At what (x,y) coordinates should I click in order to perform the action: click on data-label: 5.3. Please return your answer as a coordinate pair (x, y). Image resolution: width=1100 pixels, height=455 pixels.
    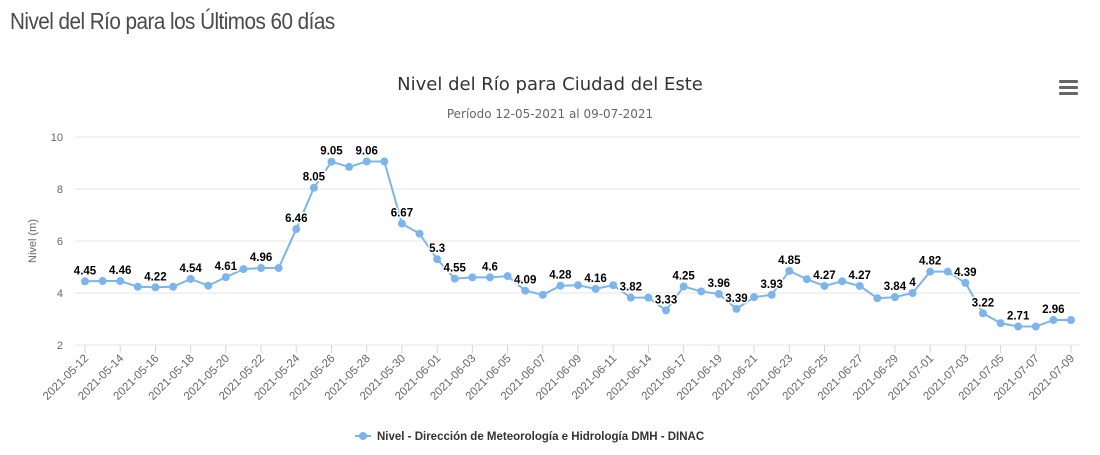
    Looking at the image, I should click on (437, 249).